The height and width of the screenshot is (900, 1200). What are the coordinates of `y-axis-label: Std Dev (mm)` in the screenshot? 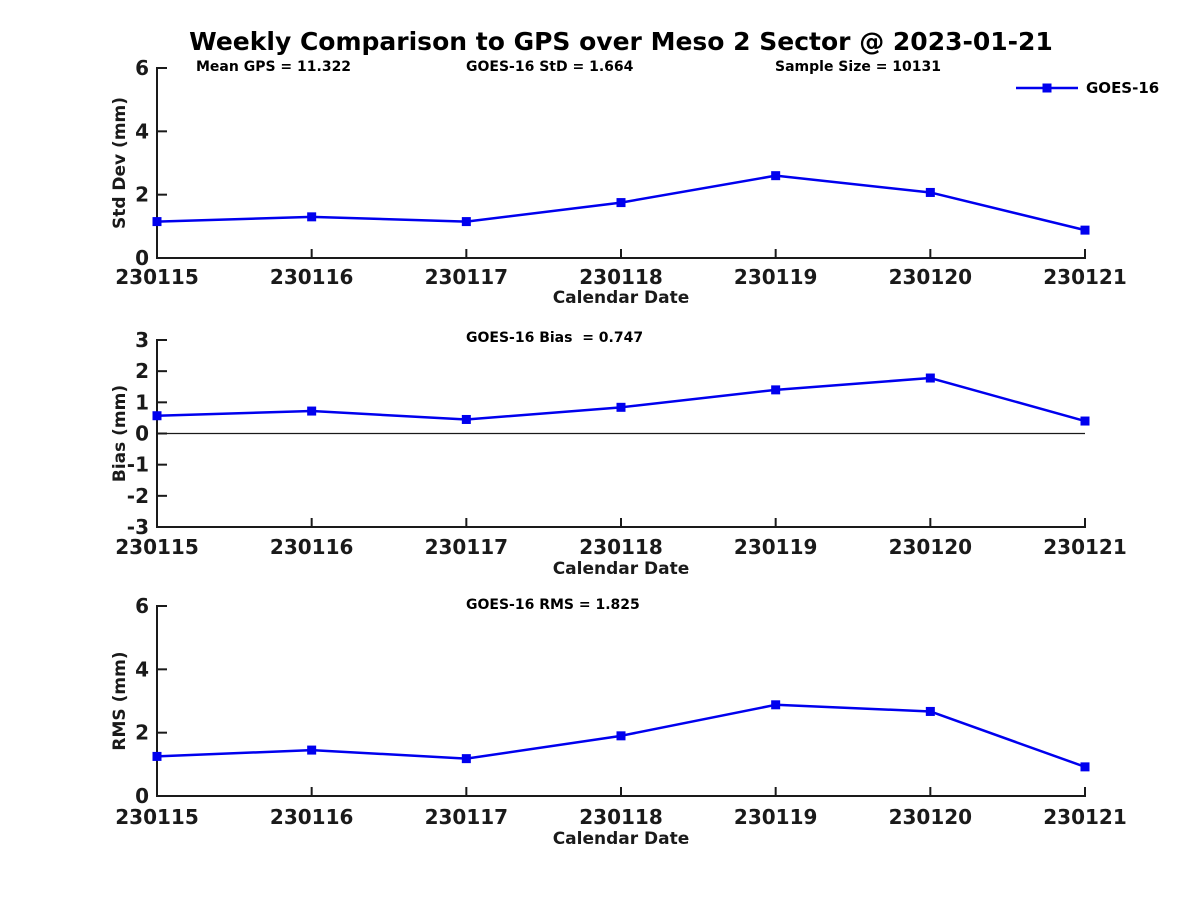 It's located at (120, 163).